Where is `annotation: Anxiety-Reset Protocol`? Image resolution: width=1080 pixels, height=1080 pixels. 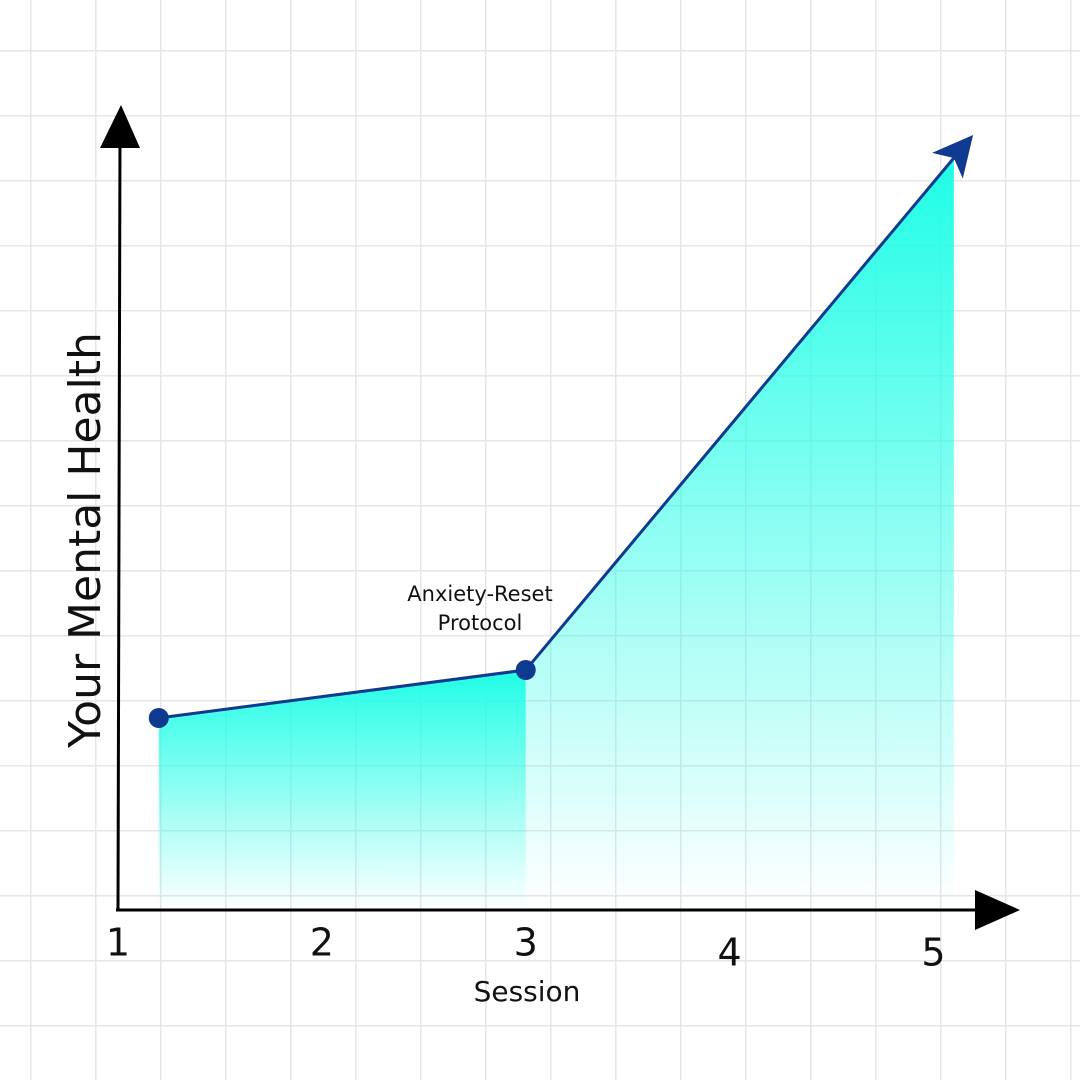
annotation: Anxiety-Reset Protocol is located at coordinates (480, 608).